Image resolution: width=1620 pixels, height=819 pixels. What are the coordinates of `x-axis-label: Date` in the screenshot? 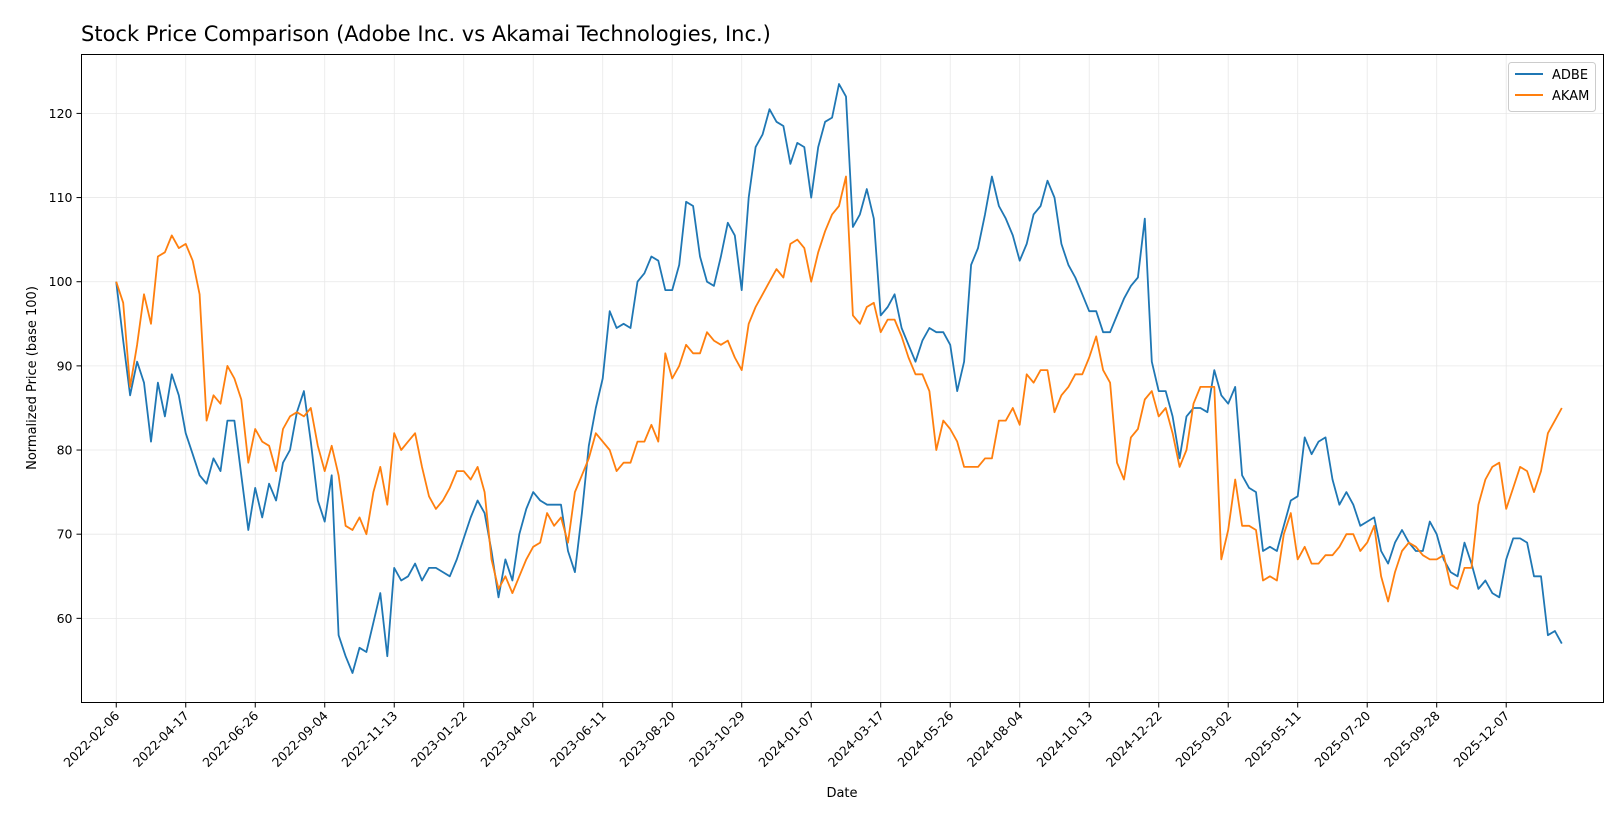 It's located at (841, 793).